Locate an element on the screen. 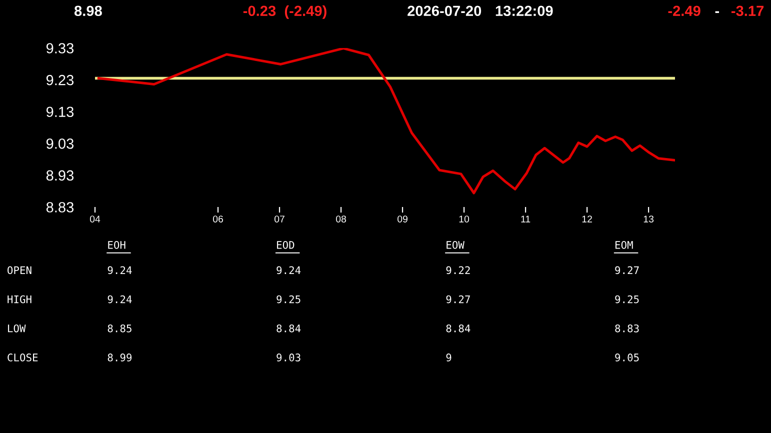  category-label: OPEN is located at coordinates (20, 270).